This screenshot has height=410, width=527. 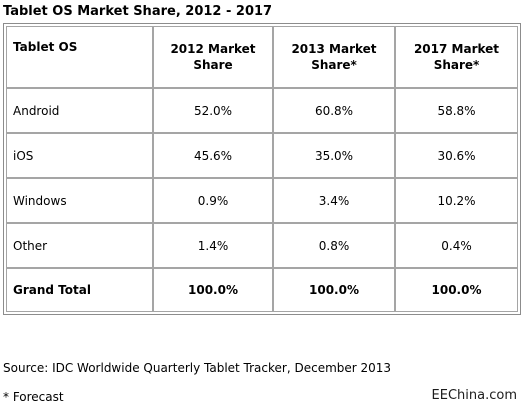 I want to click on table-row: Windows 0.9% 3.4% 10.2%, so click(x=262, y=200).